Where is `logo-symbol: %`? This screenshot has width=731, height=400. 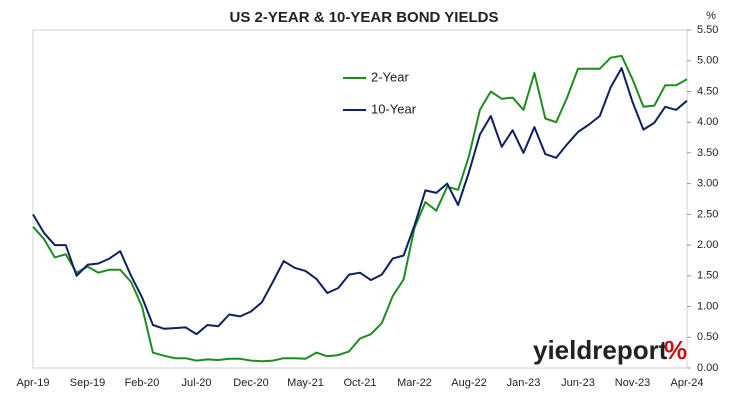
logo-symbol: % is located at coordinates (675, 350).